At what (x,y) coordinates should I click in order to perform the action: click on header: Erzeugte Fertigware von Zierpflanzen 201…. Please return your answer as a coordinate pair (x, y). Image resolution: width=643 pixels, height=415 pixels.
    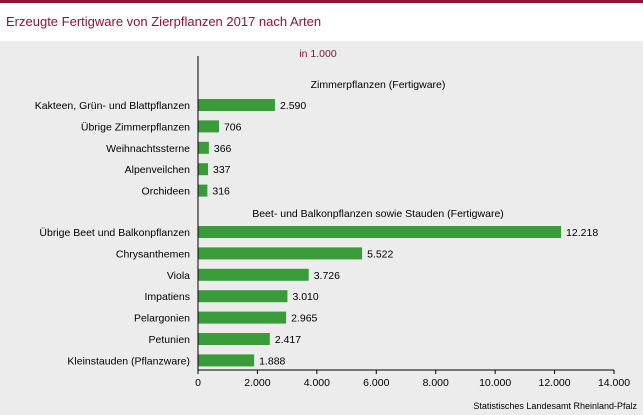
    Looking at the image, I should click on (321, 22).